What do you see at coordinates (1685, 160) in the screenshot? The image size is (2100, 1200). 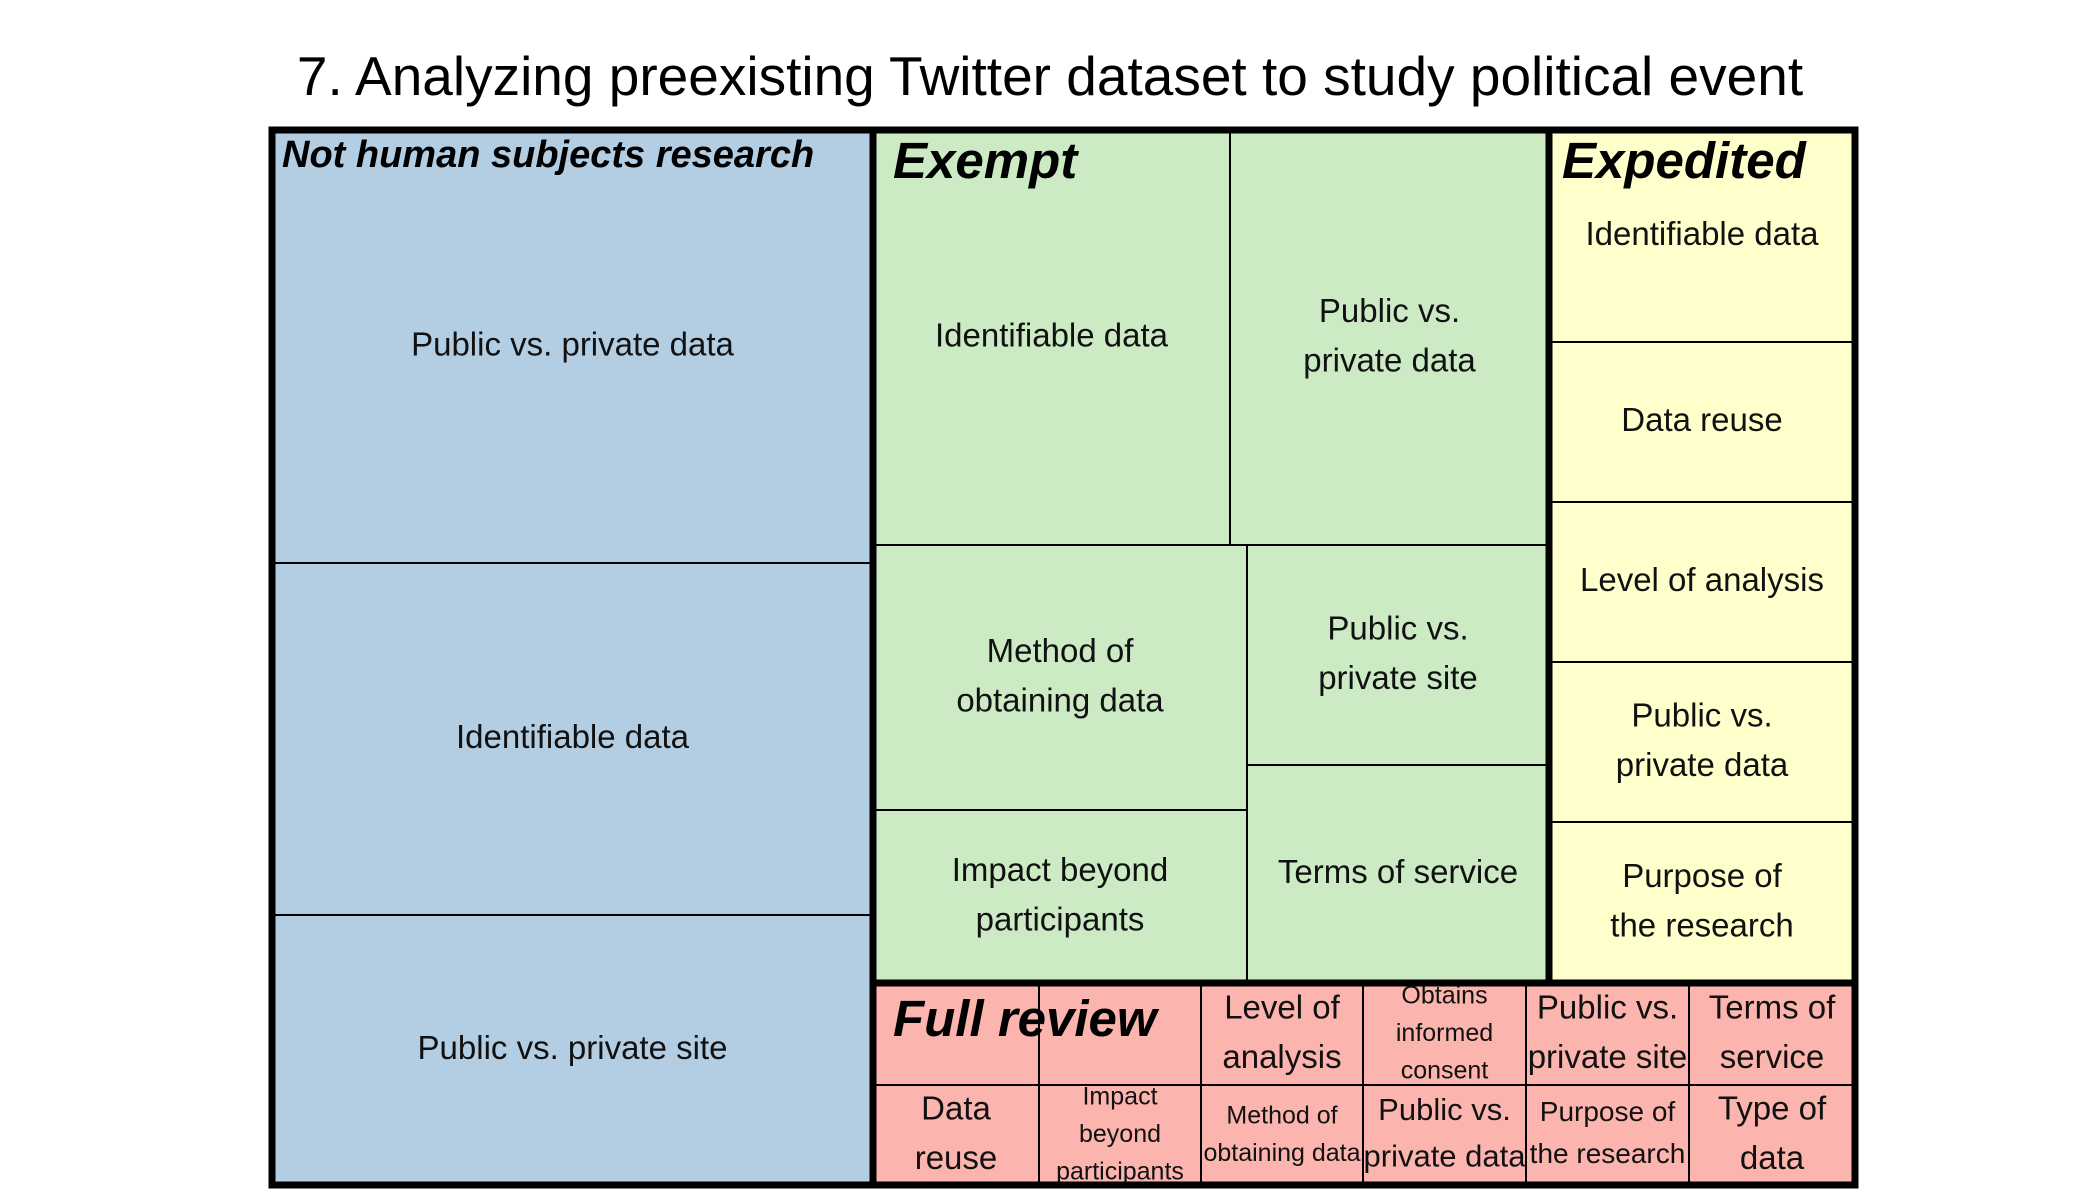 I see `group-label: Expedited` at bounding box center [1685, 160].